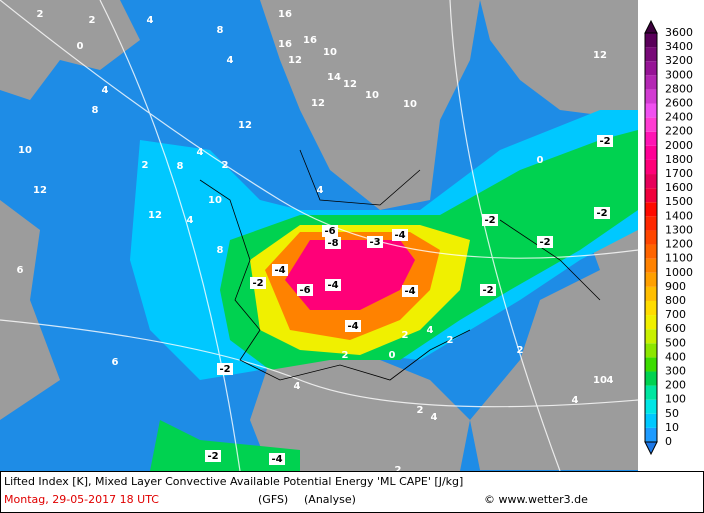 The image size is (704, 513). I want to click on legend-label: 0, so click(668, 441).